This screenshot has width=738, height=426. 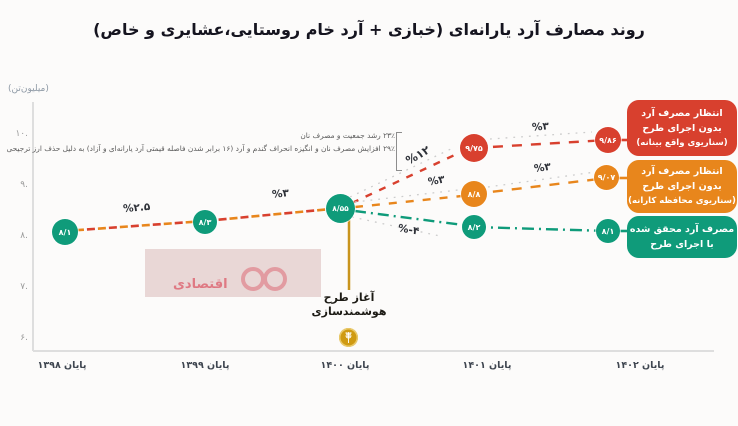 I want to click on x-tick-1401: پایان ۱۴۰۱, so click(x=487, y=365).